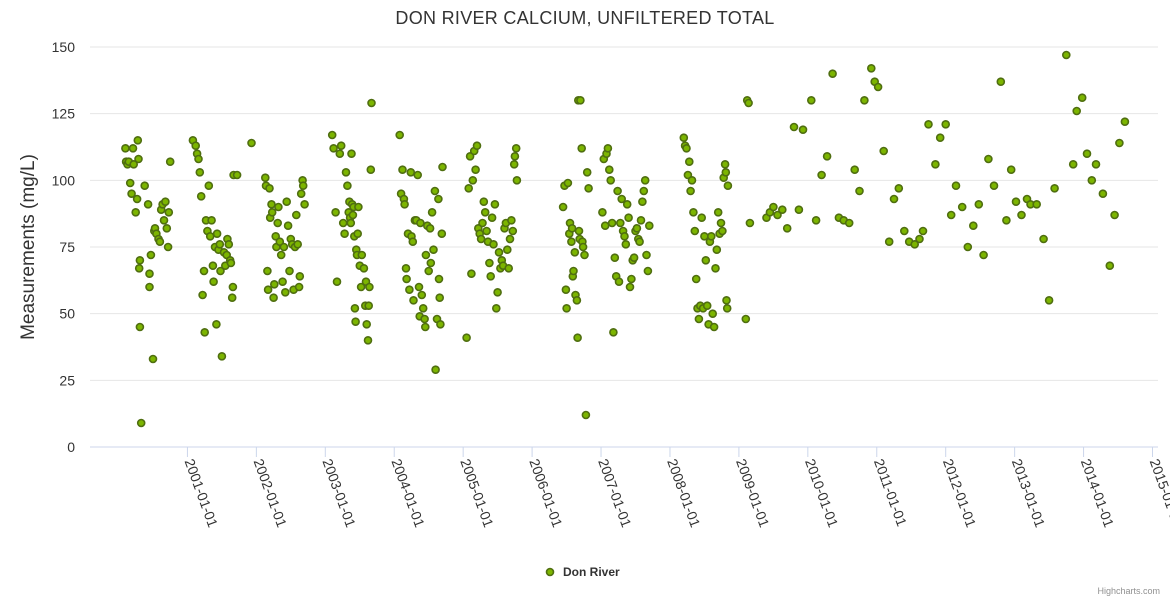 The width and height of the screenshot is (1170, 600). Describe the element at coordinates (1128, 591) in the screenshot. I see `credits-text: Highcharts.com` at that location.